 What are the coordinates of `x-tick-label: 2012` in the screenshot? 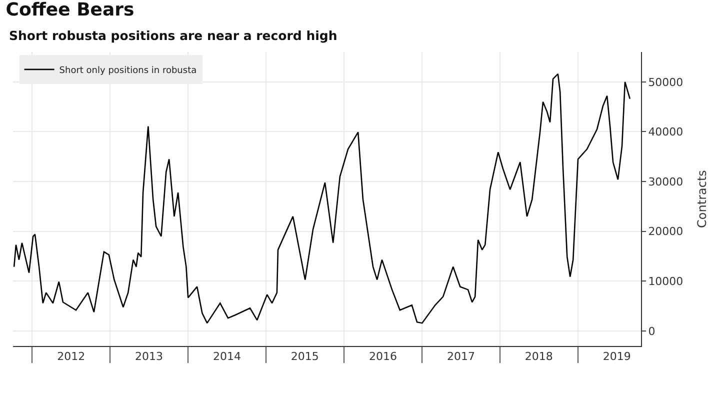 It's located at (71, 357).